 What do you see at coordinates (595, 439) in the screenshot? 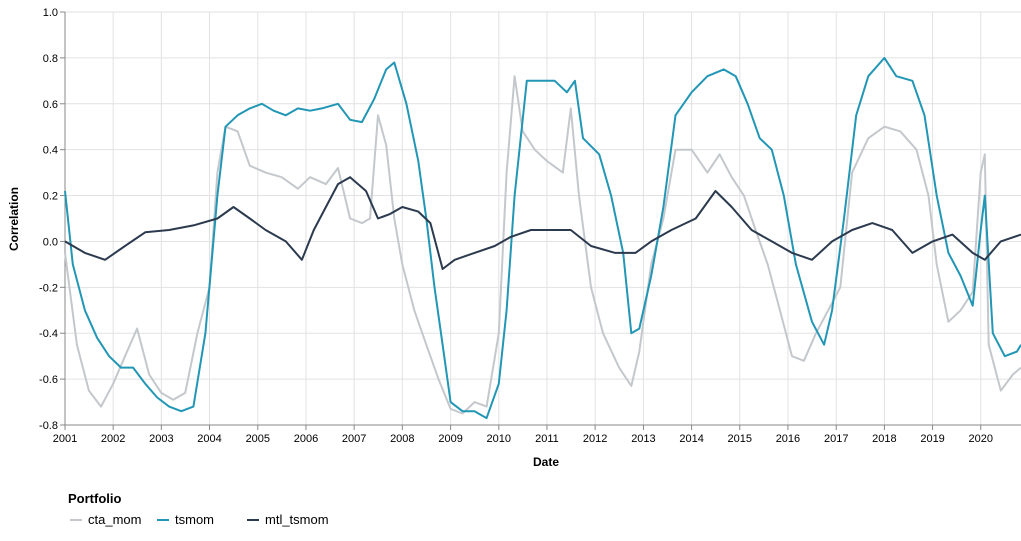
I see `x-tick-label: 2012` at bounding box center [595, 439].